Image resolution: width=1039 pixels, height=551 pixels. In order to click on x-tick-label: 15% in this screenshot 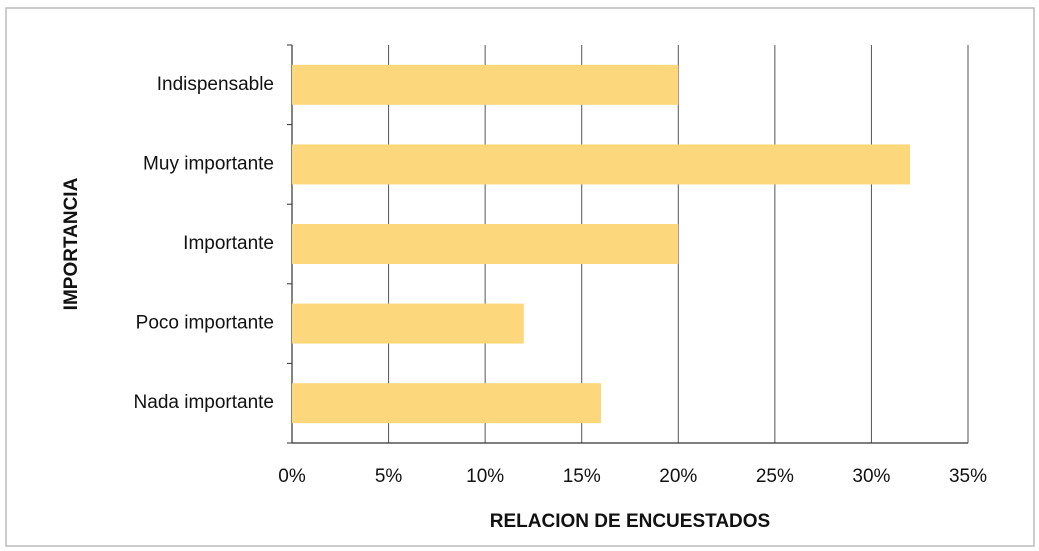, I will do `click(582, 476)`.